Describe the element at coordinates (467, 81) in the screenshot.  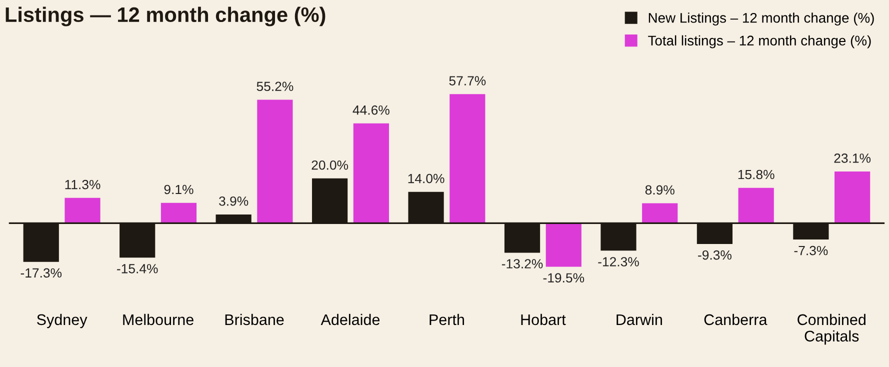
I see `data-label: 57.7%` at that location.